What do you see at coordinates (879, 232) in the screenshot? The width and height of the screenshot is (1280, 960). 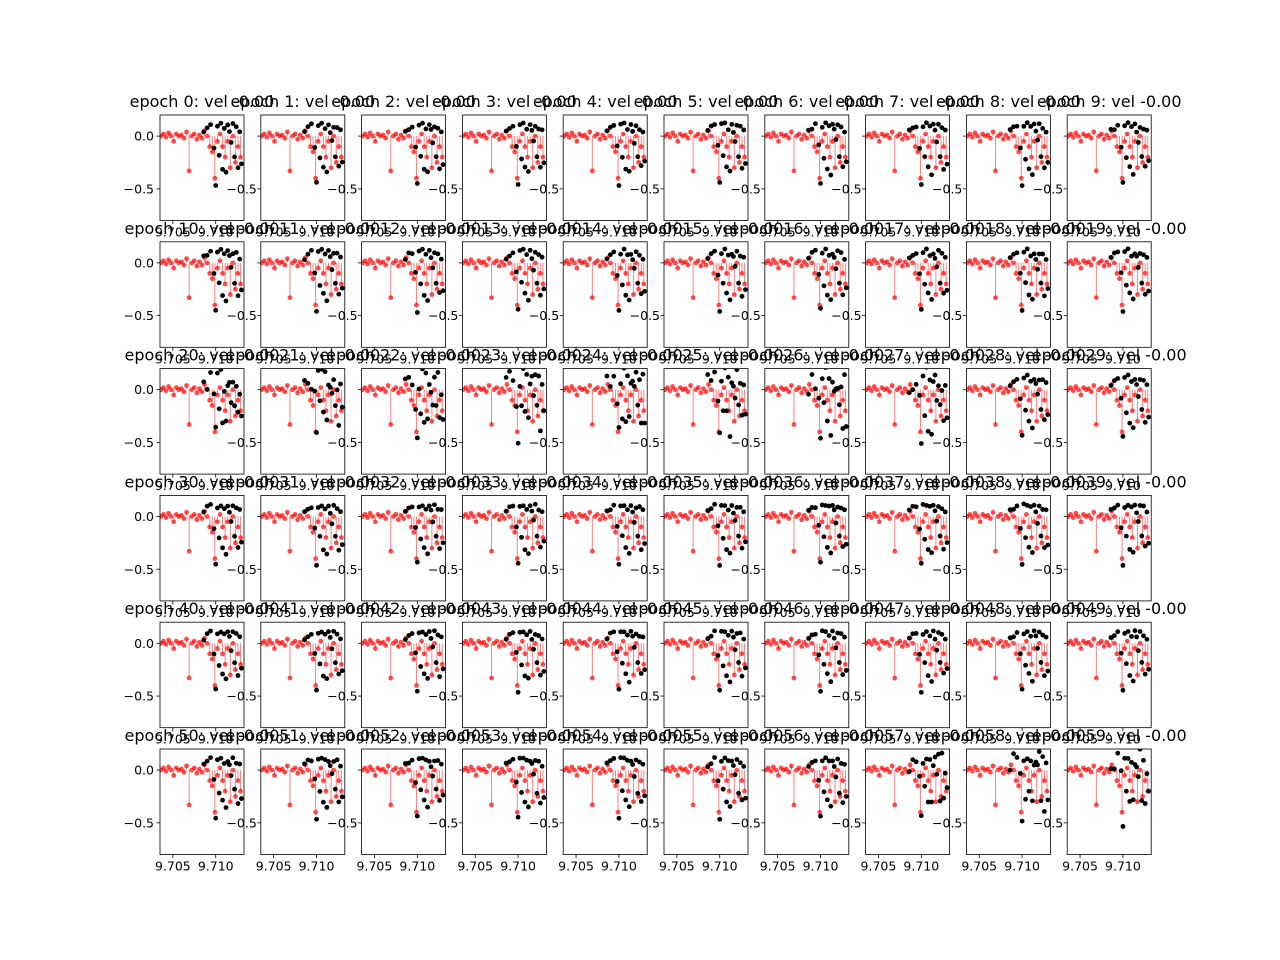 I see `x-tick-label: 9.705` at bounding box center [879, 232].